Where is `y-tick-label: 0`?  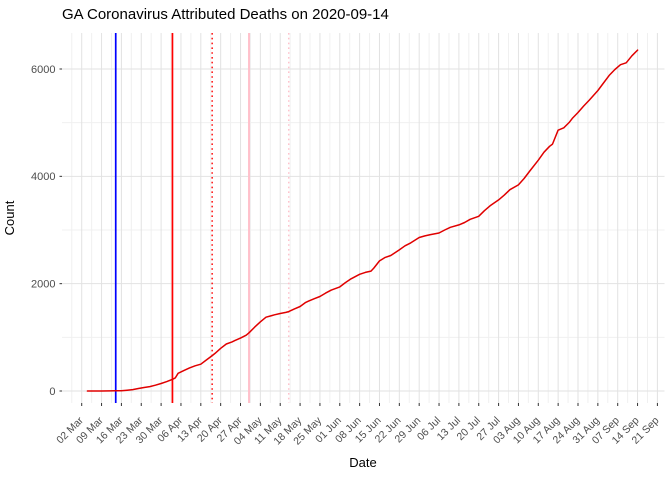
y-tick-label: 0 is located at coordinates (52, 392).